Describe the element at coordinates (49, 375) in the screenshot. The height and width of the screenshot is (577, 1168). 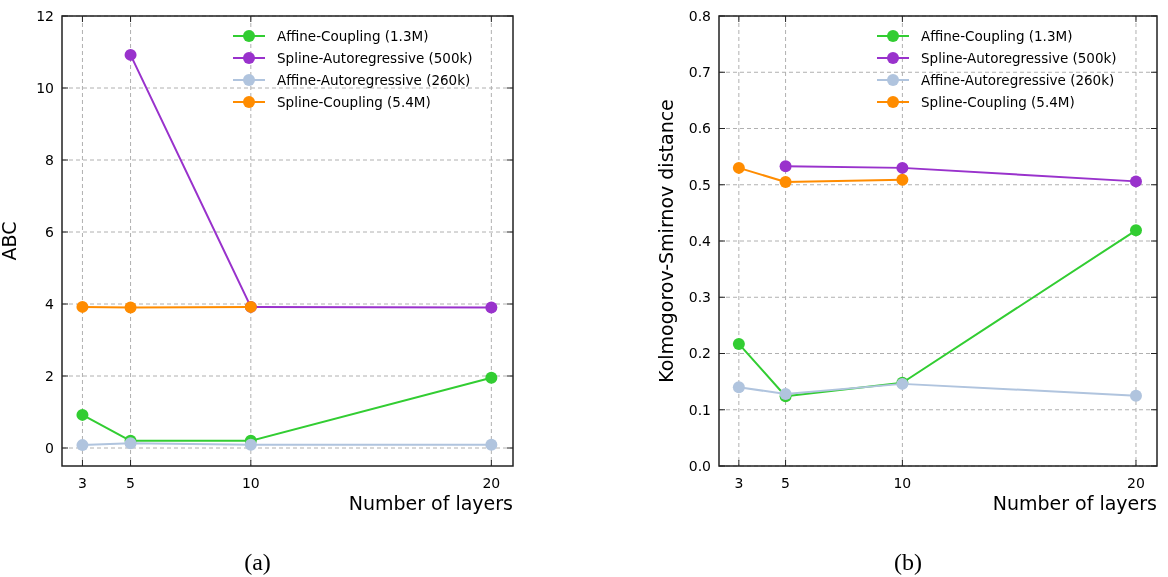
I see `y-tick-label: 2` at that location.